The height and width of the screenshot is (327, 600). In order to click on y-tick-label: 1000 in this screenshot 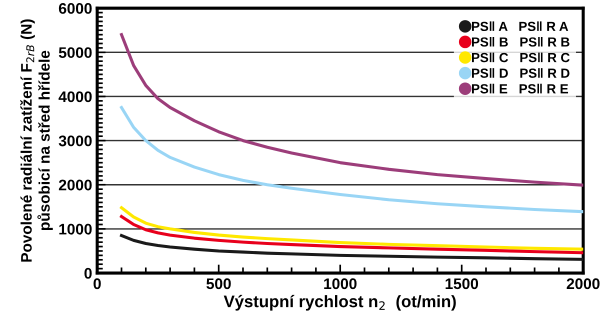, I will do `click(75, 229)`.